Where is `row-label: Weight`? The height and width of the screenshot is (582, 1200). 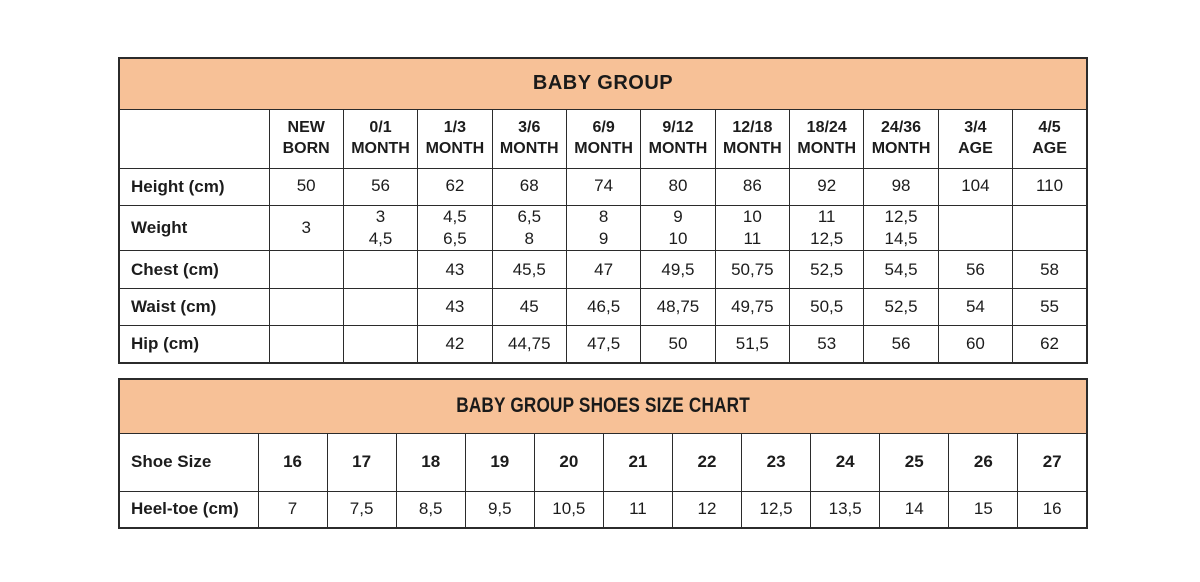 row-label: Weight is located at coordinates (194, 228).